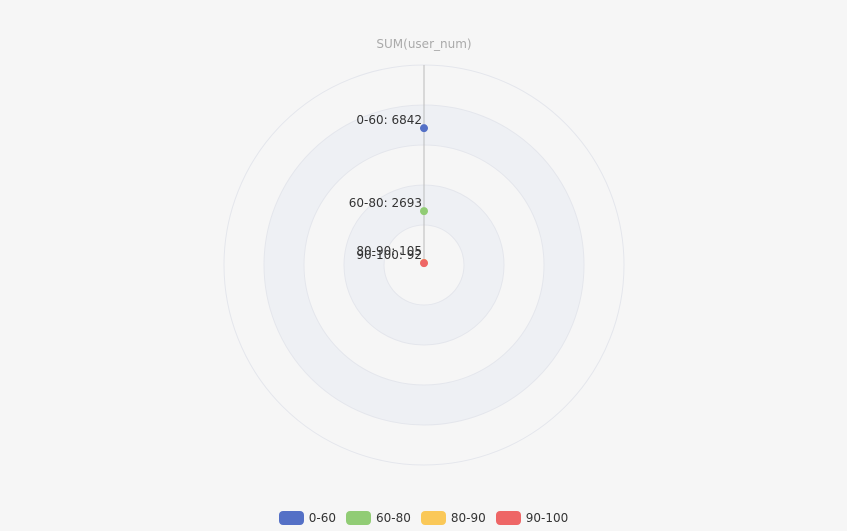 Image resolution: width=847 pixels, height=531 pixels. What do you see at coordinates (322, 518) in the screenshot?
I see `legend-label: 0-60` at bounding box center [322, 518].